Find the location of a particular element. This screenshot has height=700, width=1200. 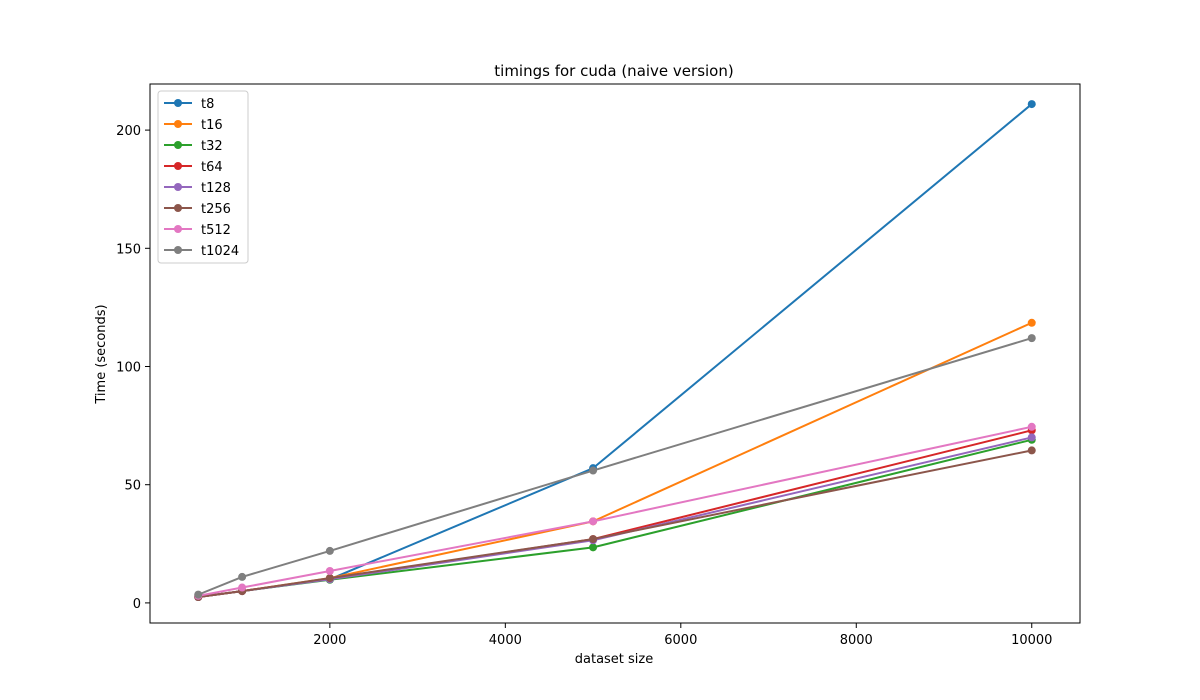

legend-label: t32 is located at coordinates (212, 146).